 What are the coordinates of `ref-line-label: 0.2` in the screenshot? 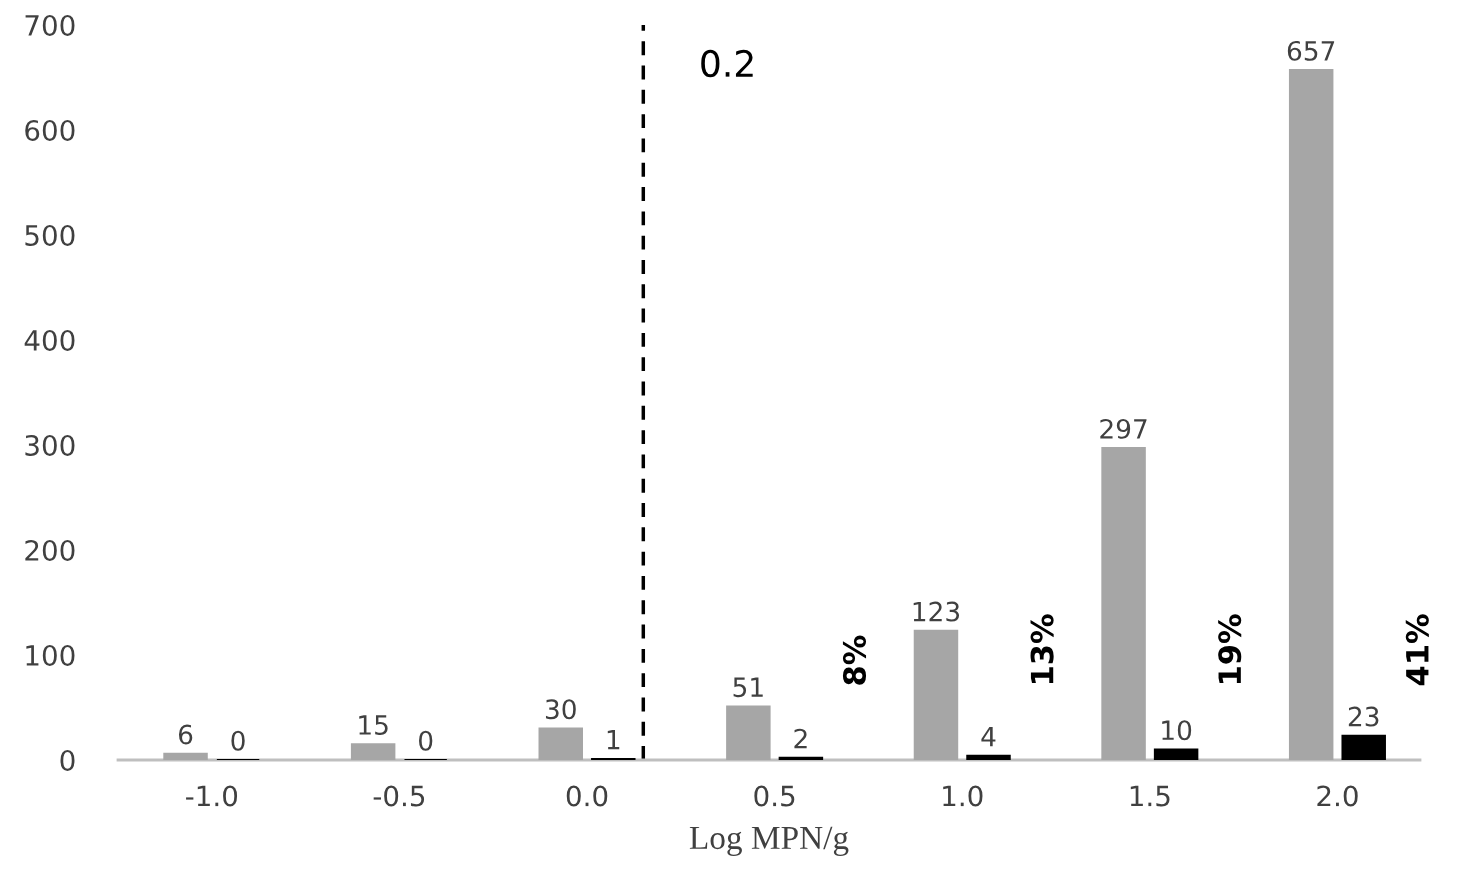 It's located at (727, 63).